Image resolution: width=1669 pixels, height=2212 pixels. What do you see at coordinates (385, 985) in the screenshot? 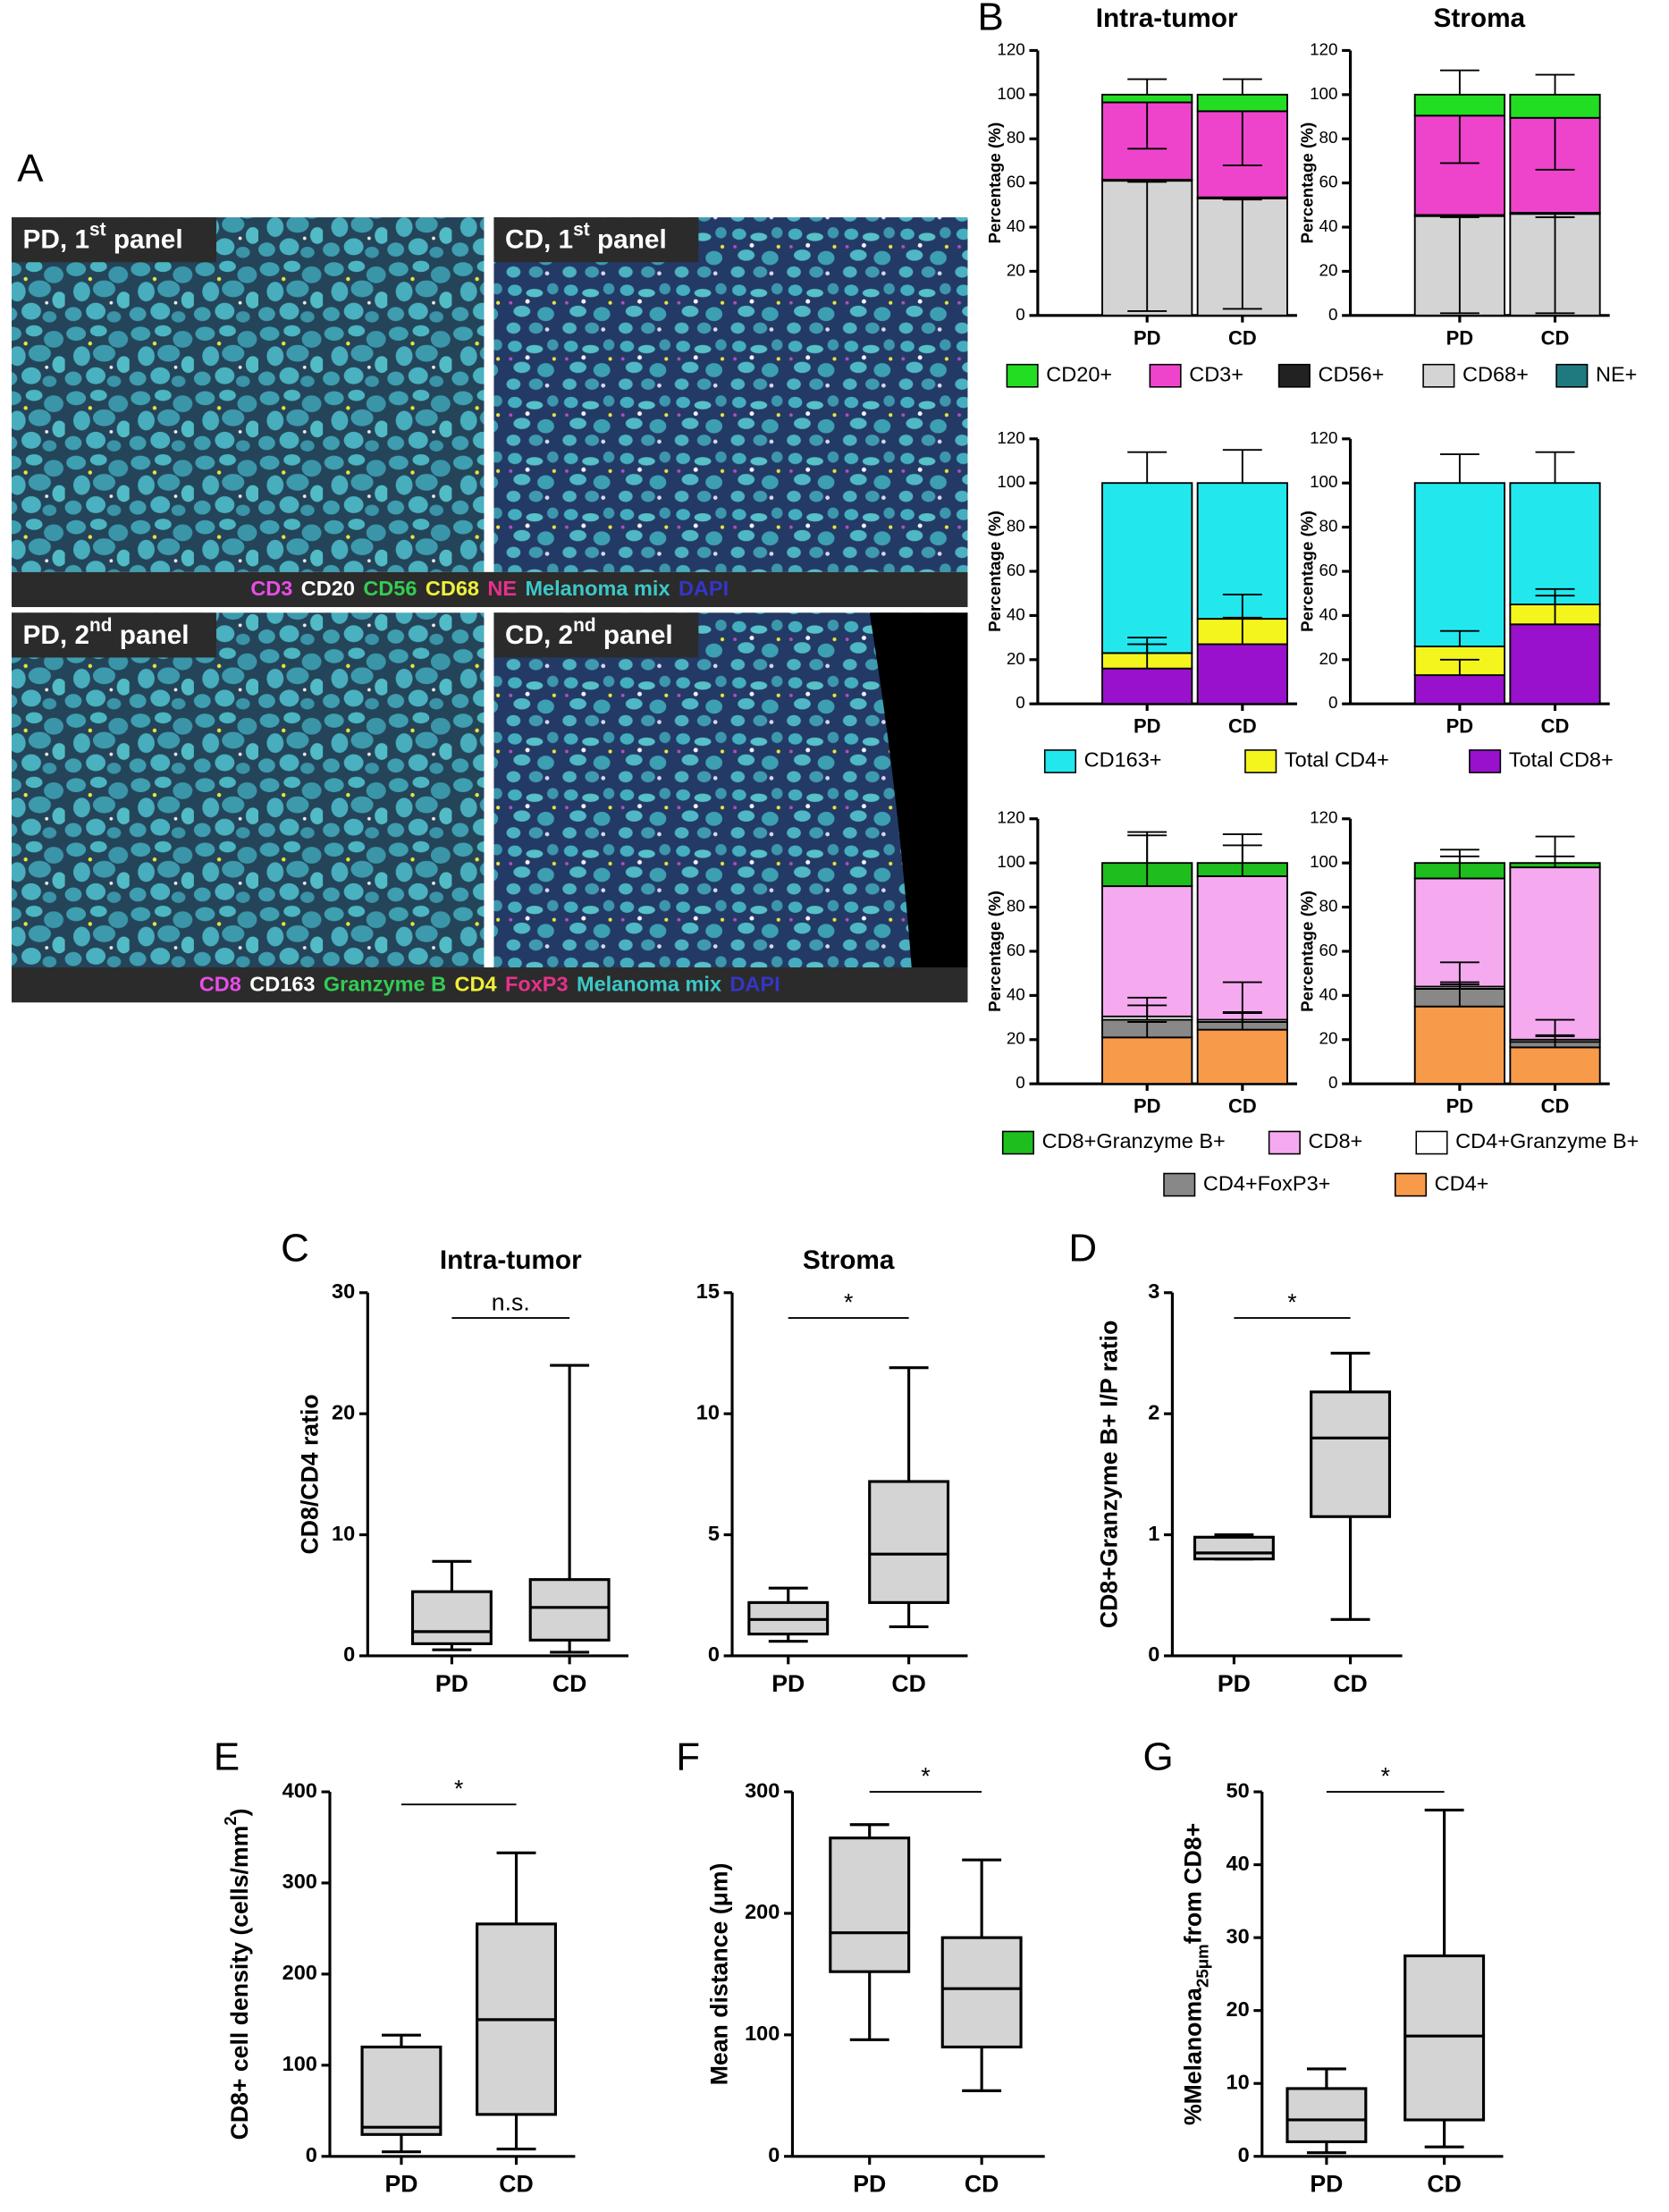
I see `stain-name: Granzyme B` at bounding box center [385, 985].